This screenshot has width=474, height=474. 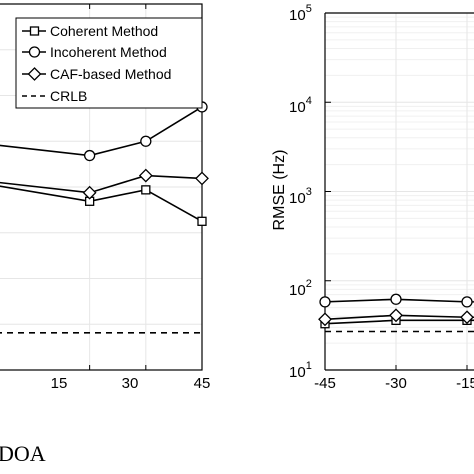 What do you see at coordinates (34, 52) in the screenshot?
I see `legend-marker-circle` at bounding box center [34, 52].